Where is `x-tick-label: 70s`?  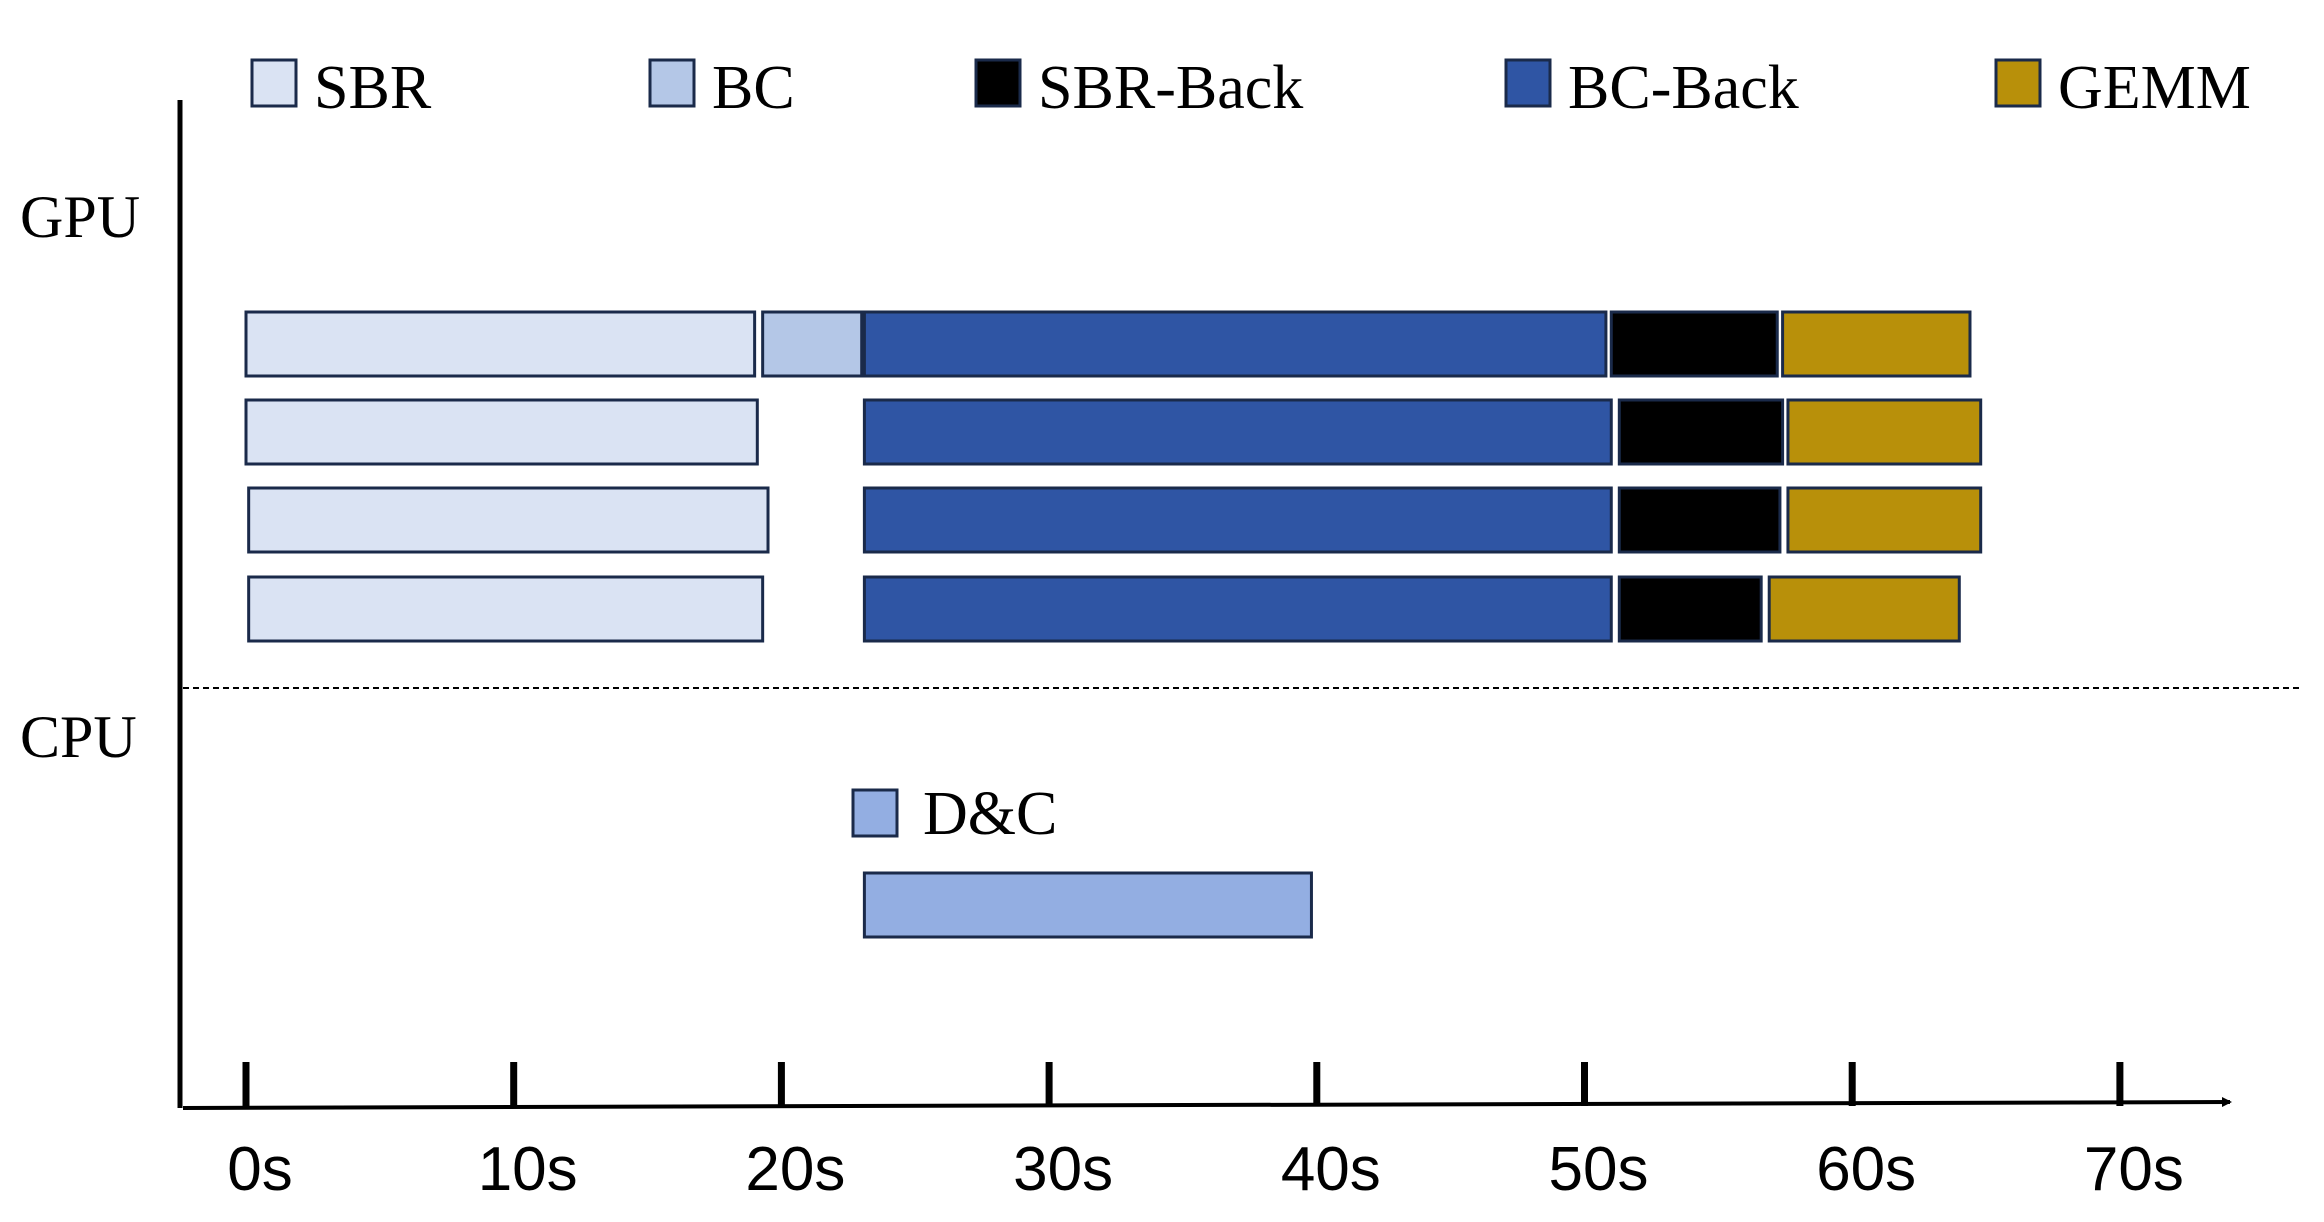
x-tick-label: 70s is located at coordinates (2134, 1169).